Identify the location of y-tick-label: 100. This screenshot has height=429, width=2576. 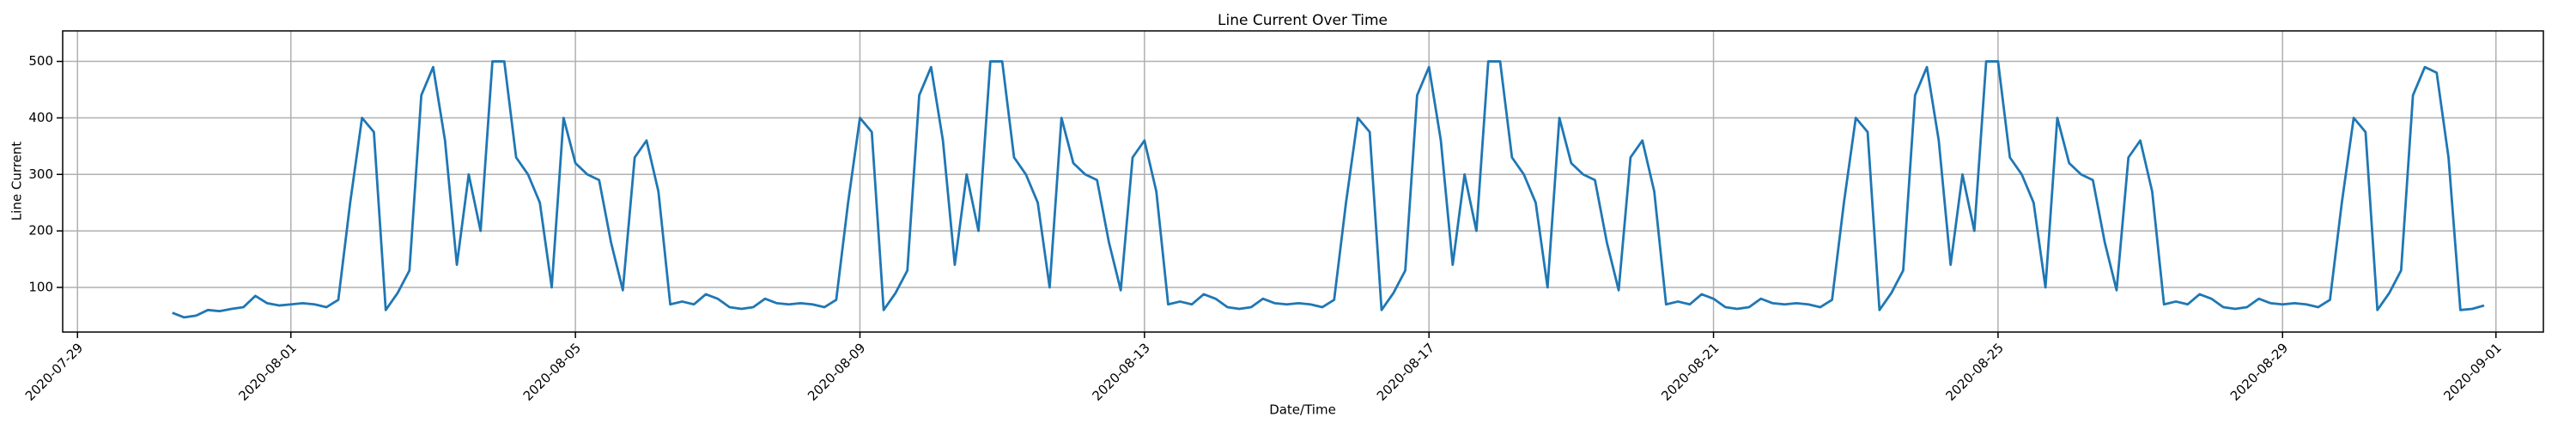
(40, 286).